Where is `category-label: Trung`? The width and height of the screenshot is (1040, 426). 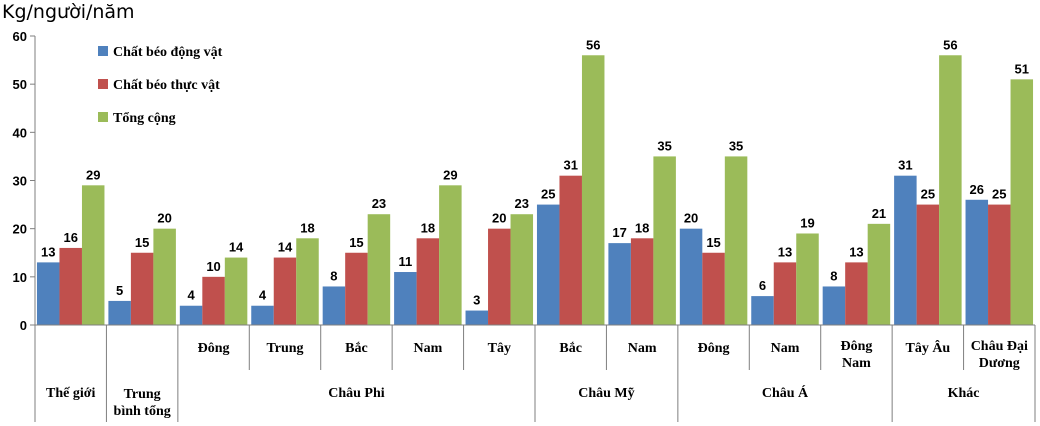
category-label: Trung is located at coordinates (284, 348).